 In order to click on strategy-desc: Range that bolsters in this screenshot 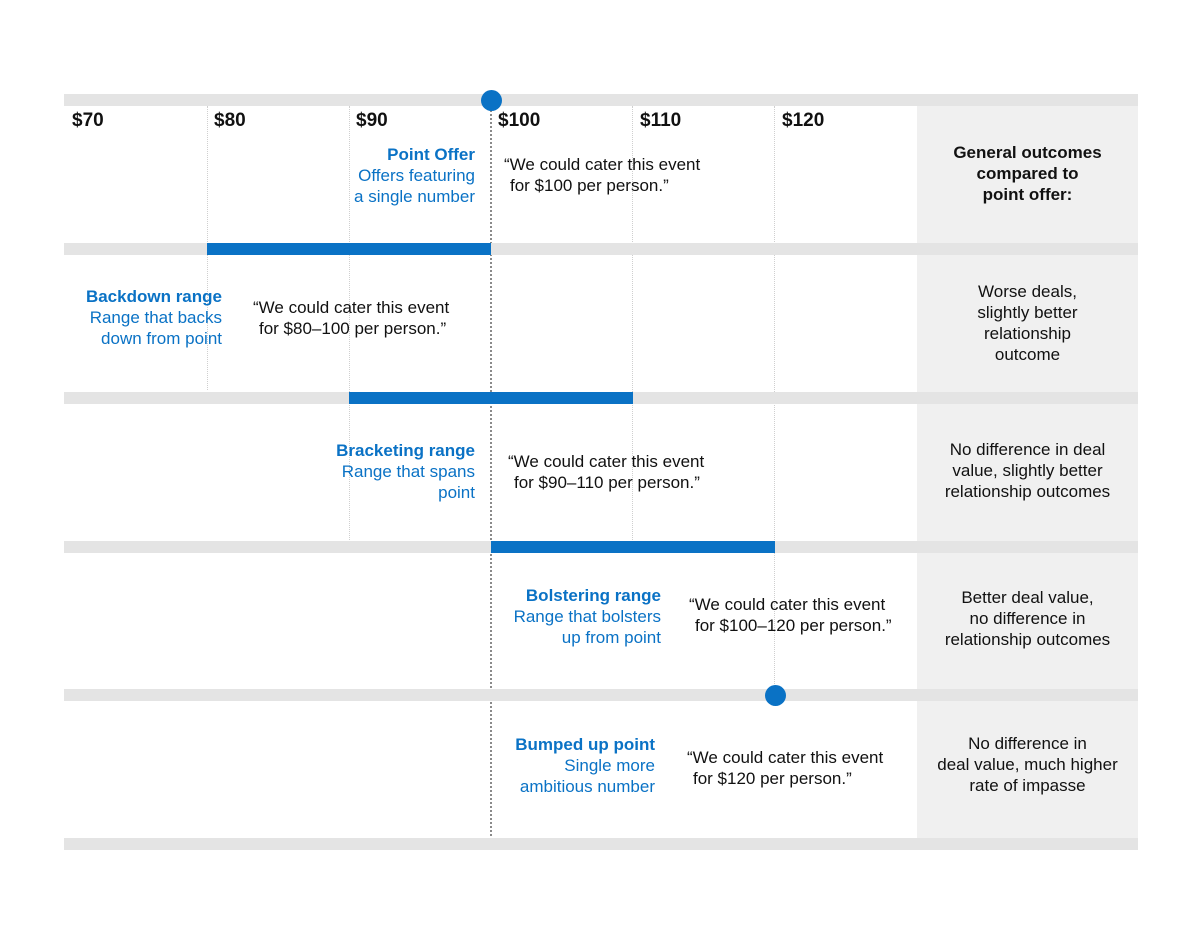, I will do `click(587, 616)`.